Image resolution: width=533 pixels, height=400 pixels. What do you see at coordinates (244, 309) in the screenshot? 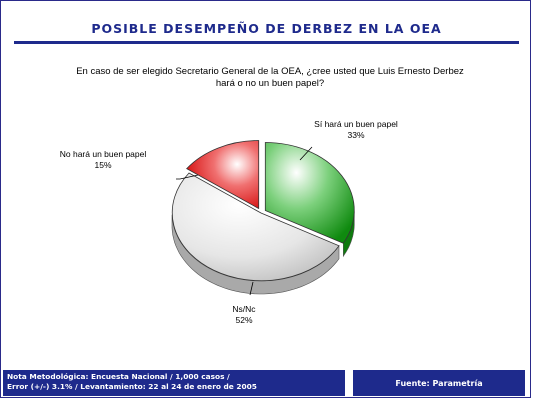
I see `pie-slice-nsnc-name-label: Ns/Nc` at bounding box center [244, 309].